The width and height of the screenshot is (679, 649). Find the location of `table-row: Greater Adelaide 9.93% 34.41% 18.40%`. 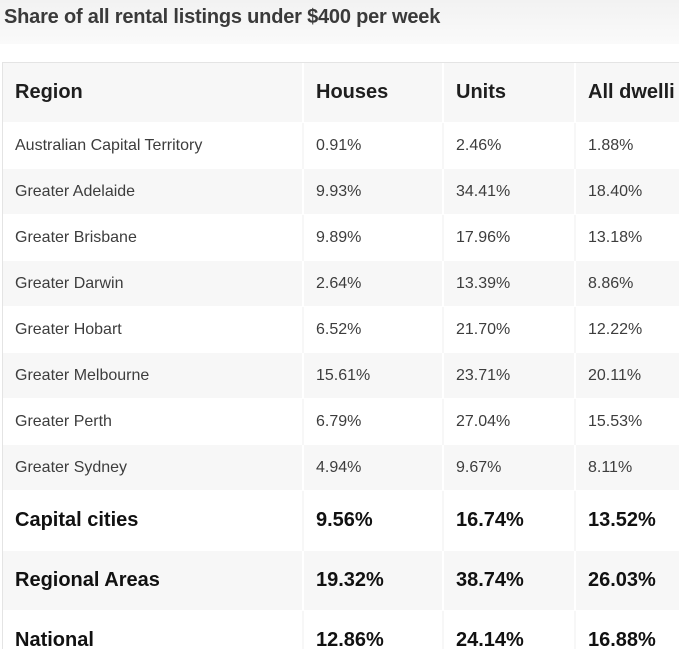

table-row: Greater Adelaide 9.93% 34.41% 18.40% is located at coordinates (341, 191).